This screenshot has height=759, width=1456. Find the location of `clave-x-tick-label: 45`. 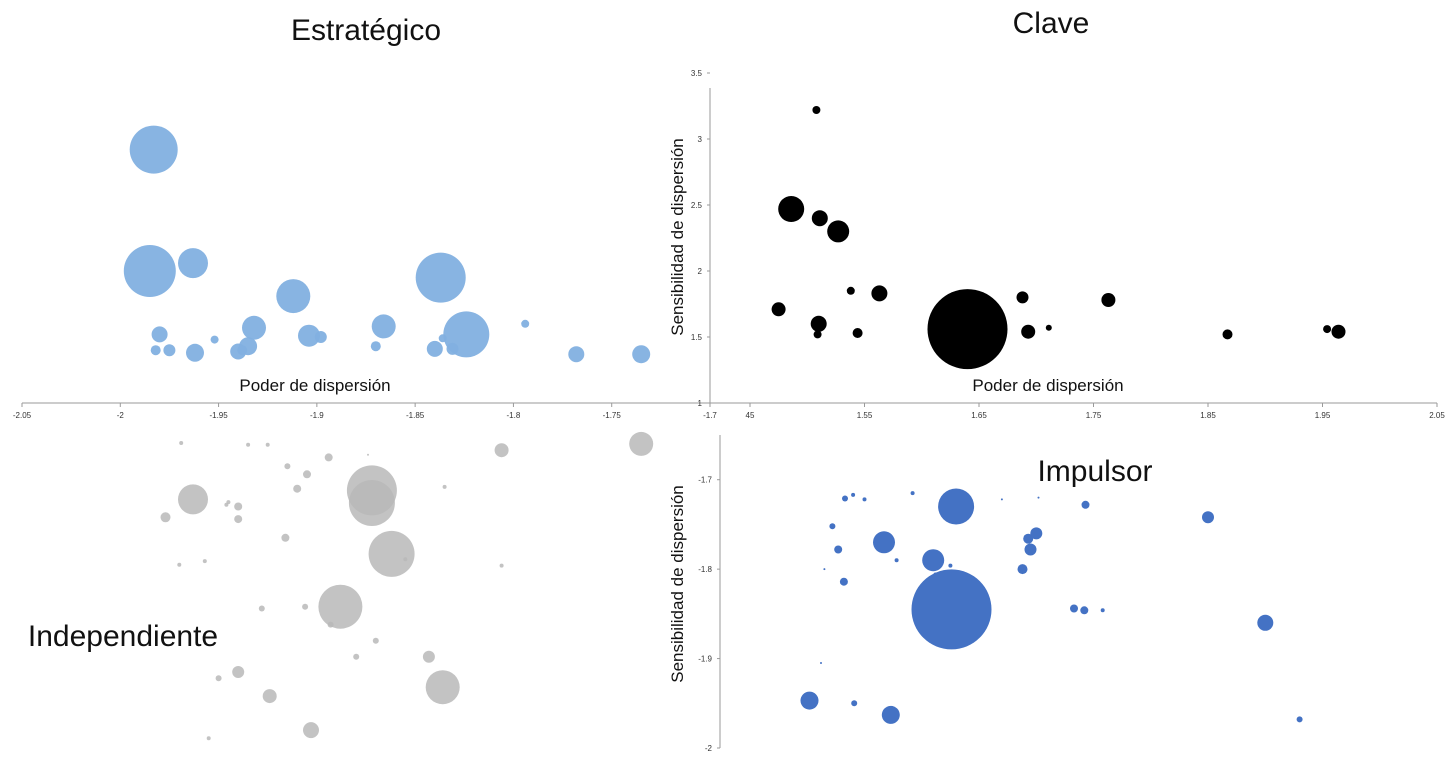

clave-x-tick-label: 45 is located at coordinates (750, 415).